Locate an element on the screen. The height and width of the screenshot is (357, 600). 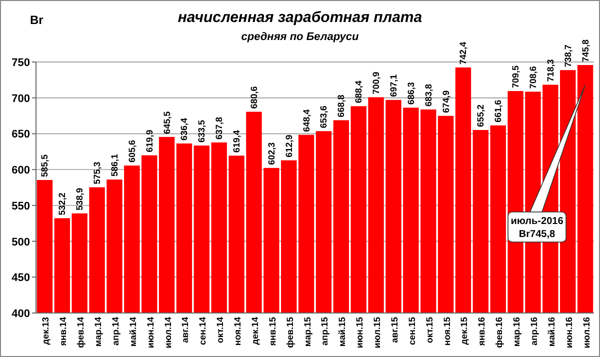
data-label: 633,5 is located at coordinates (201, 131).